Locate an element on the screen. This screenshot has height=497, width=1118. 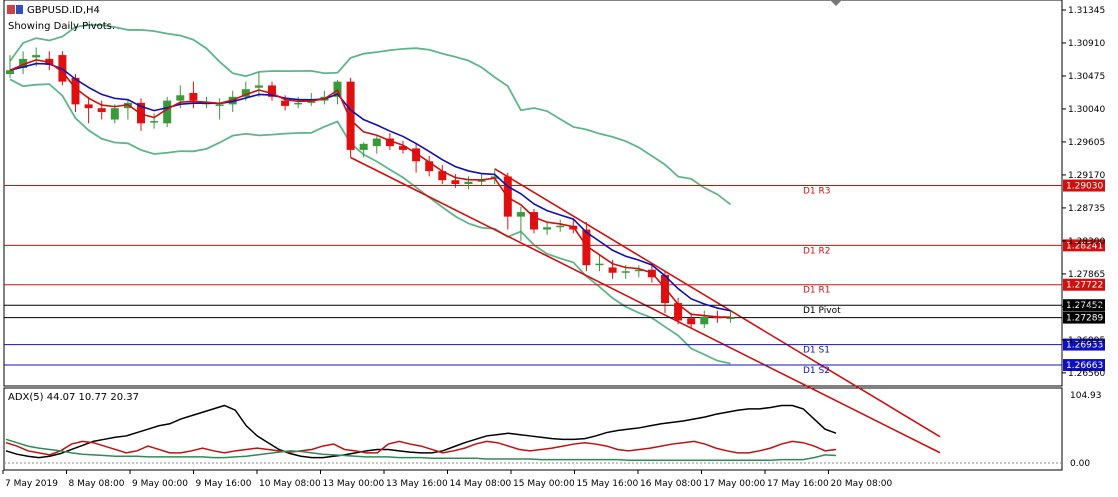
pivot-level-label: D1 S2 is located at coordinates (816, 371).